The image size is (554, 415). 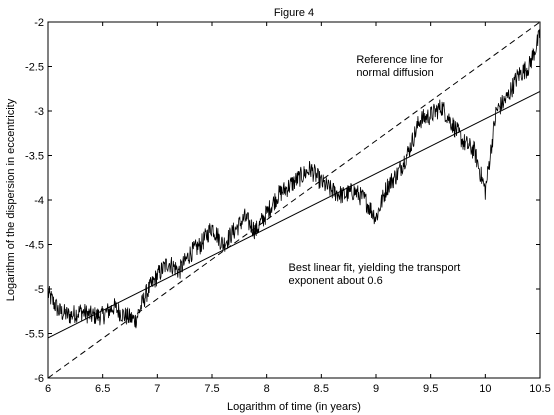 I want to click on x-tick-label: 6.5, so click(x=102, y=389).